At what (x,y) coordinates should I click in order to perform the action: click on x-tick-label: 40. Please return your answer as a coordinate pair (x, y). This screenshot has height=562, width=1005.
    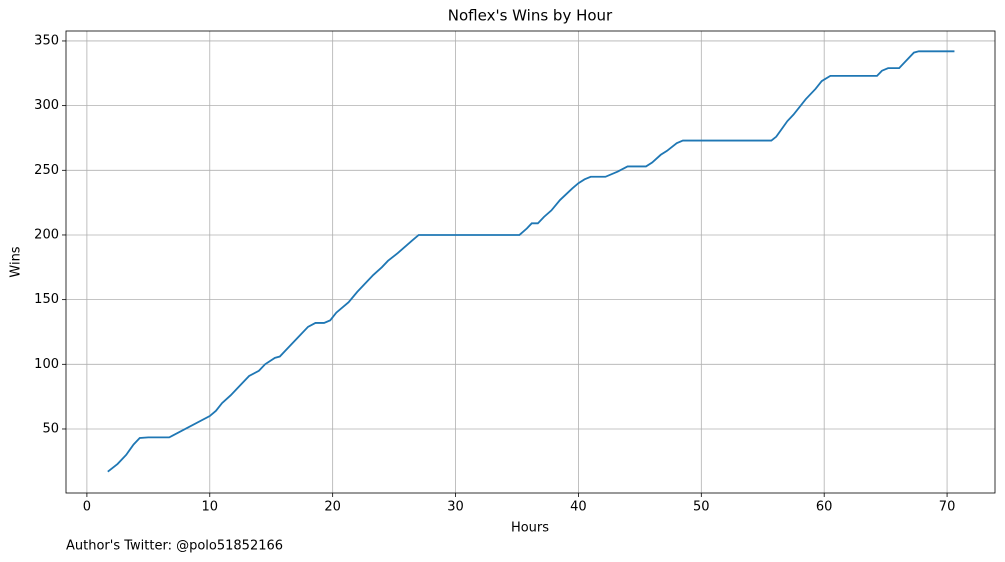
    Looking at the image, I should click on (578, 507).